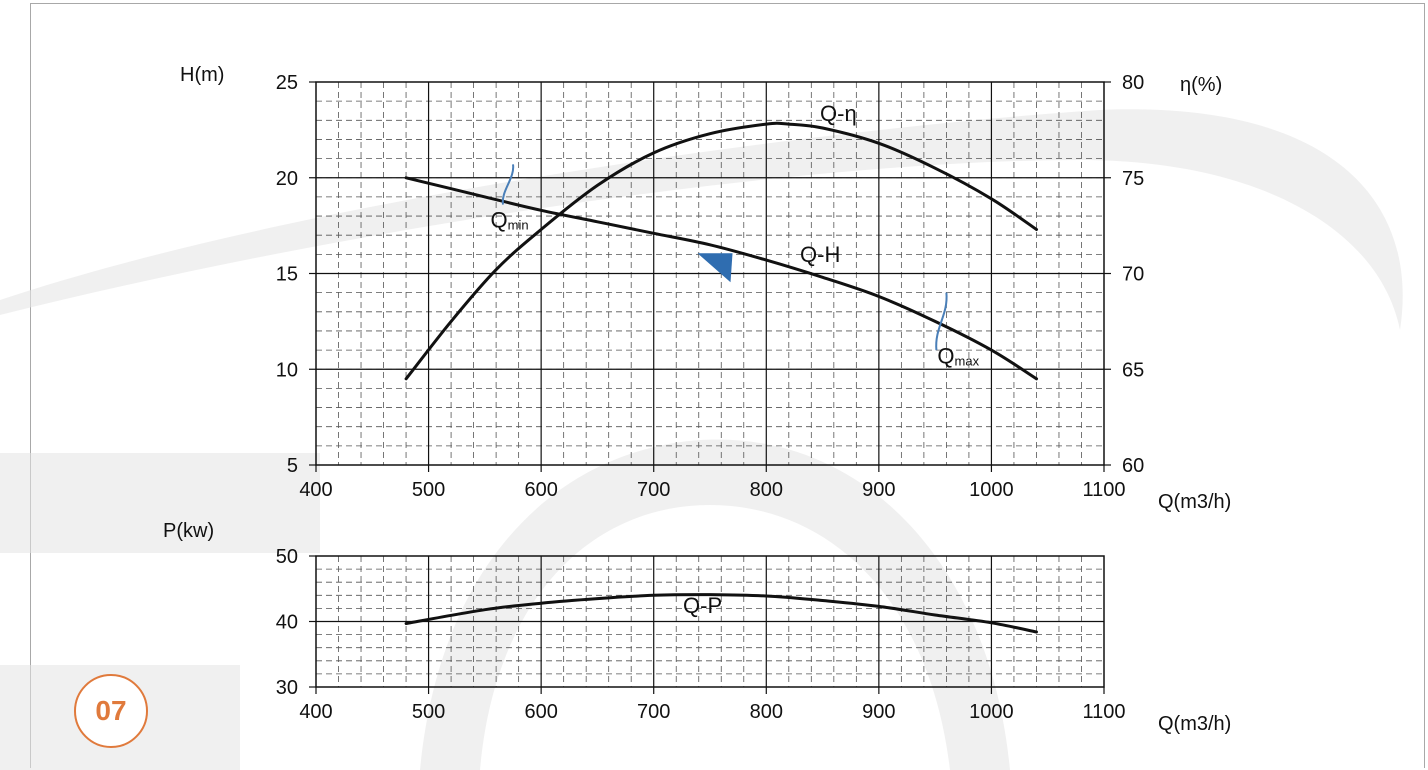 The image size is (1428, 770). What do you see at coordinates (188, 531) in the screenshot?
I see `y-axis-label: P(kw)` at bounding box center [188, 531].